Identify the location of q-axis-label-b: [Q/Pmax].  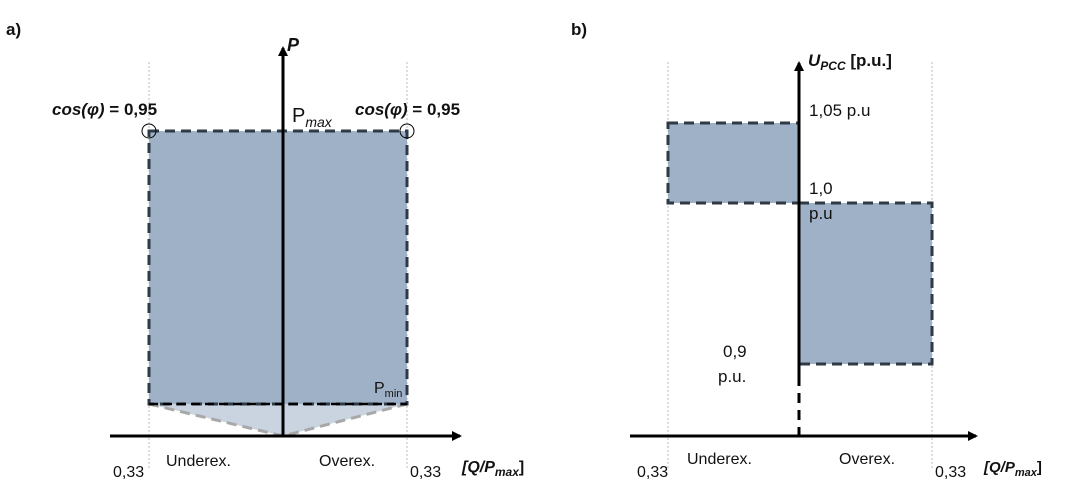
(1012, 469).